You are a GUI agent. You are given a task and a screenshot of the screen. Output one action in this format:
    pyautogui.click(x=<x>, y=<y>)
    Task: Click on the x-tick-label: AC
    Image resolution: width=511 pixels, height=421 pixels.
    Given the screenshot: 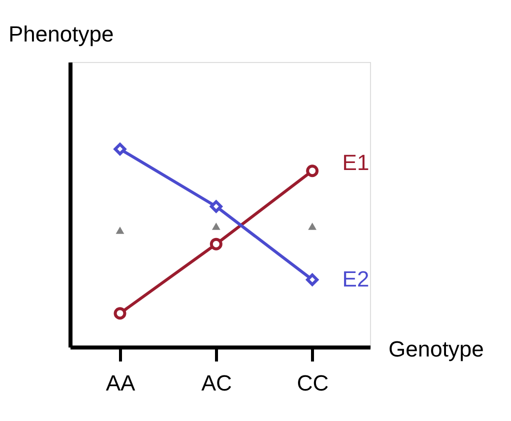 What is the action you would take?
    pyautogui.click(x=216, y=383)
    